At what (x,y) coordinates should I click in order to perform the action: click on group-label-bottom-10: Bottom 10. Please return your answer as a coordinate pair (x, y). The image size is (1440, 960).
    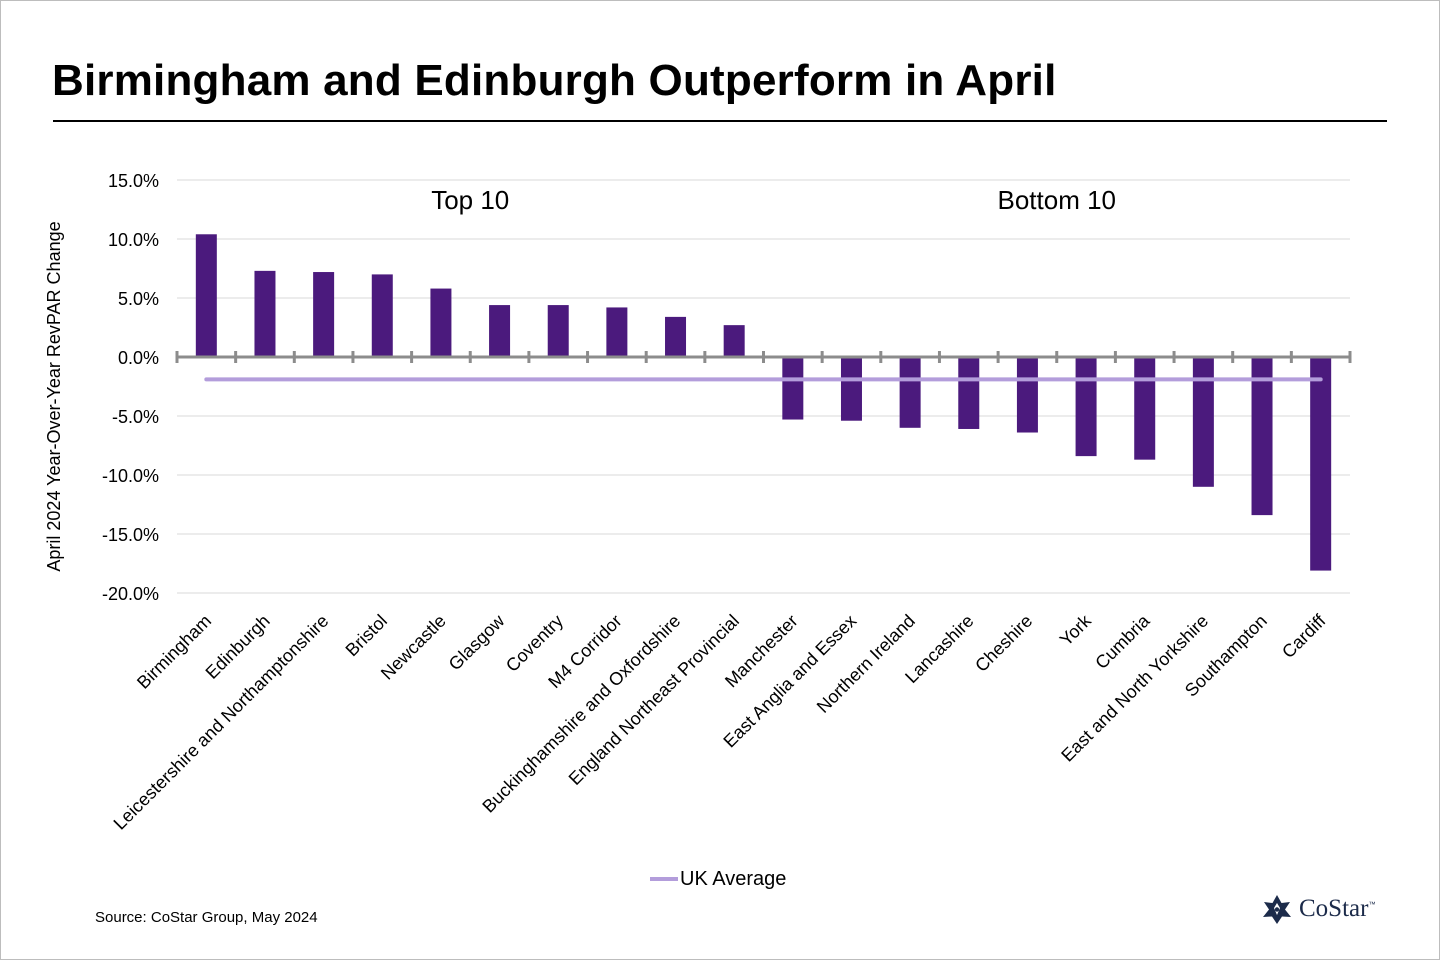
    Looking at the image, I should click on (1056, 200).